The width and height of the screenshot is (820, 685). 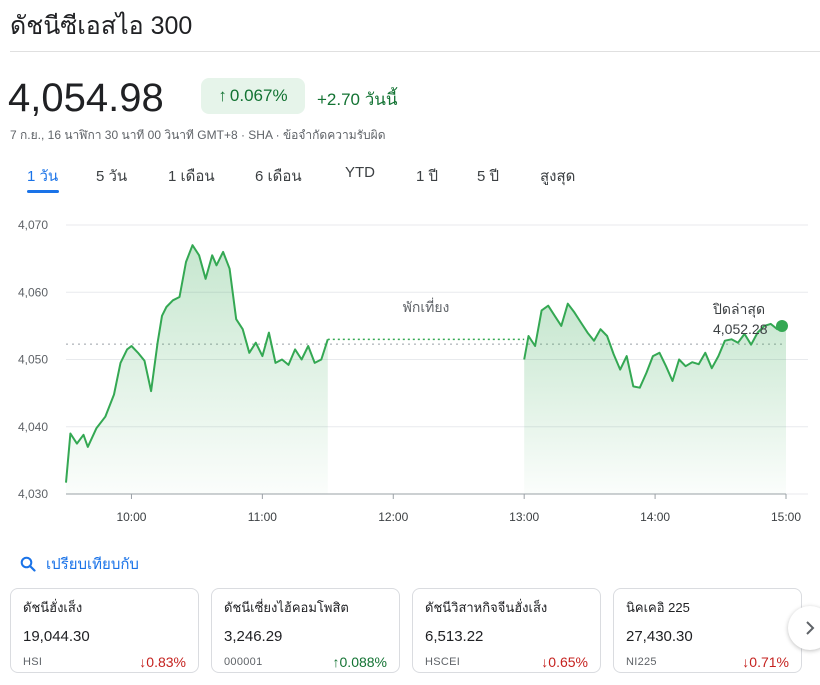 What do you see at coordinates (33, 427) in the screenshot?
I see `y-tick-label: 4,040` at bounding box center [33, 427].